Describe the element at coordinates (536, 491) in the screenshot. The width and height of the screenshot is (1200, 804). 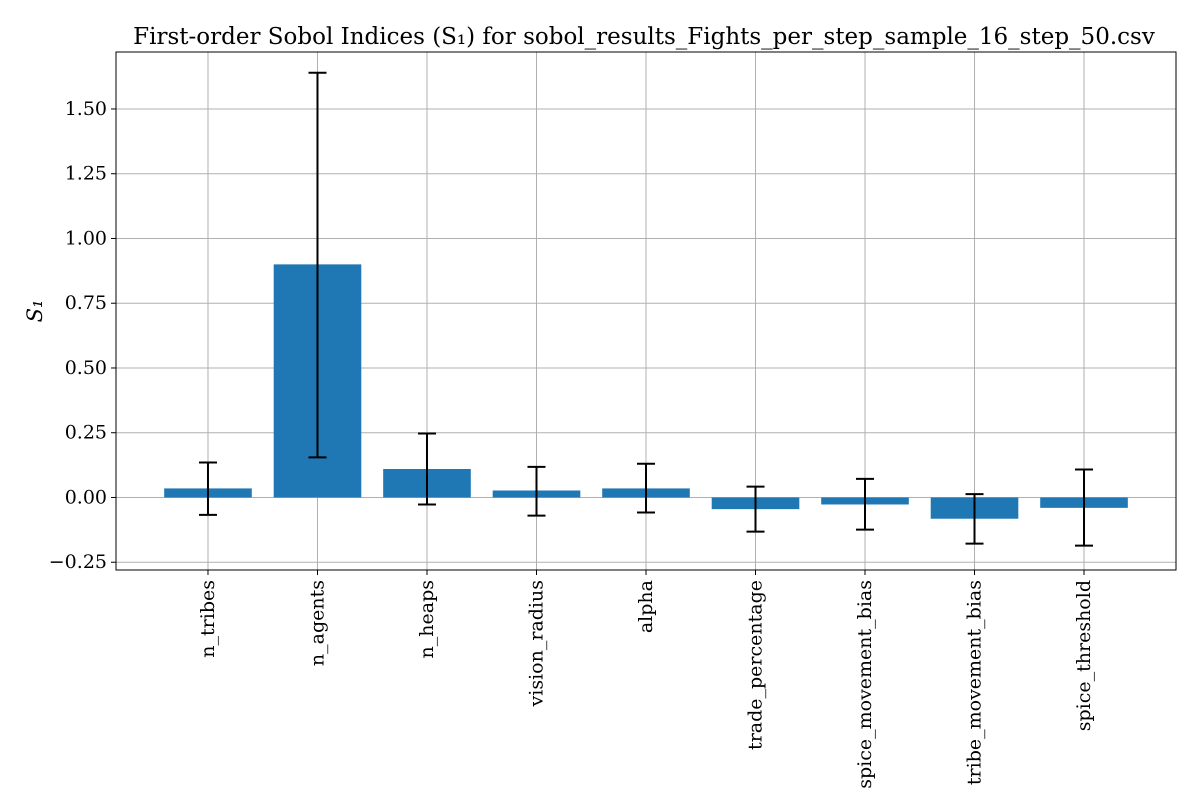
I see `error-bar-vision_radius` at that location.